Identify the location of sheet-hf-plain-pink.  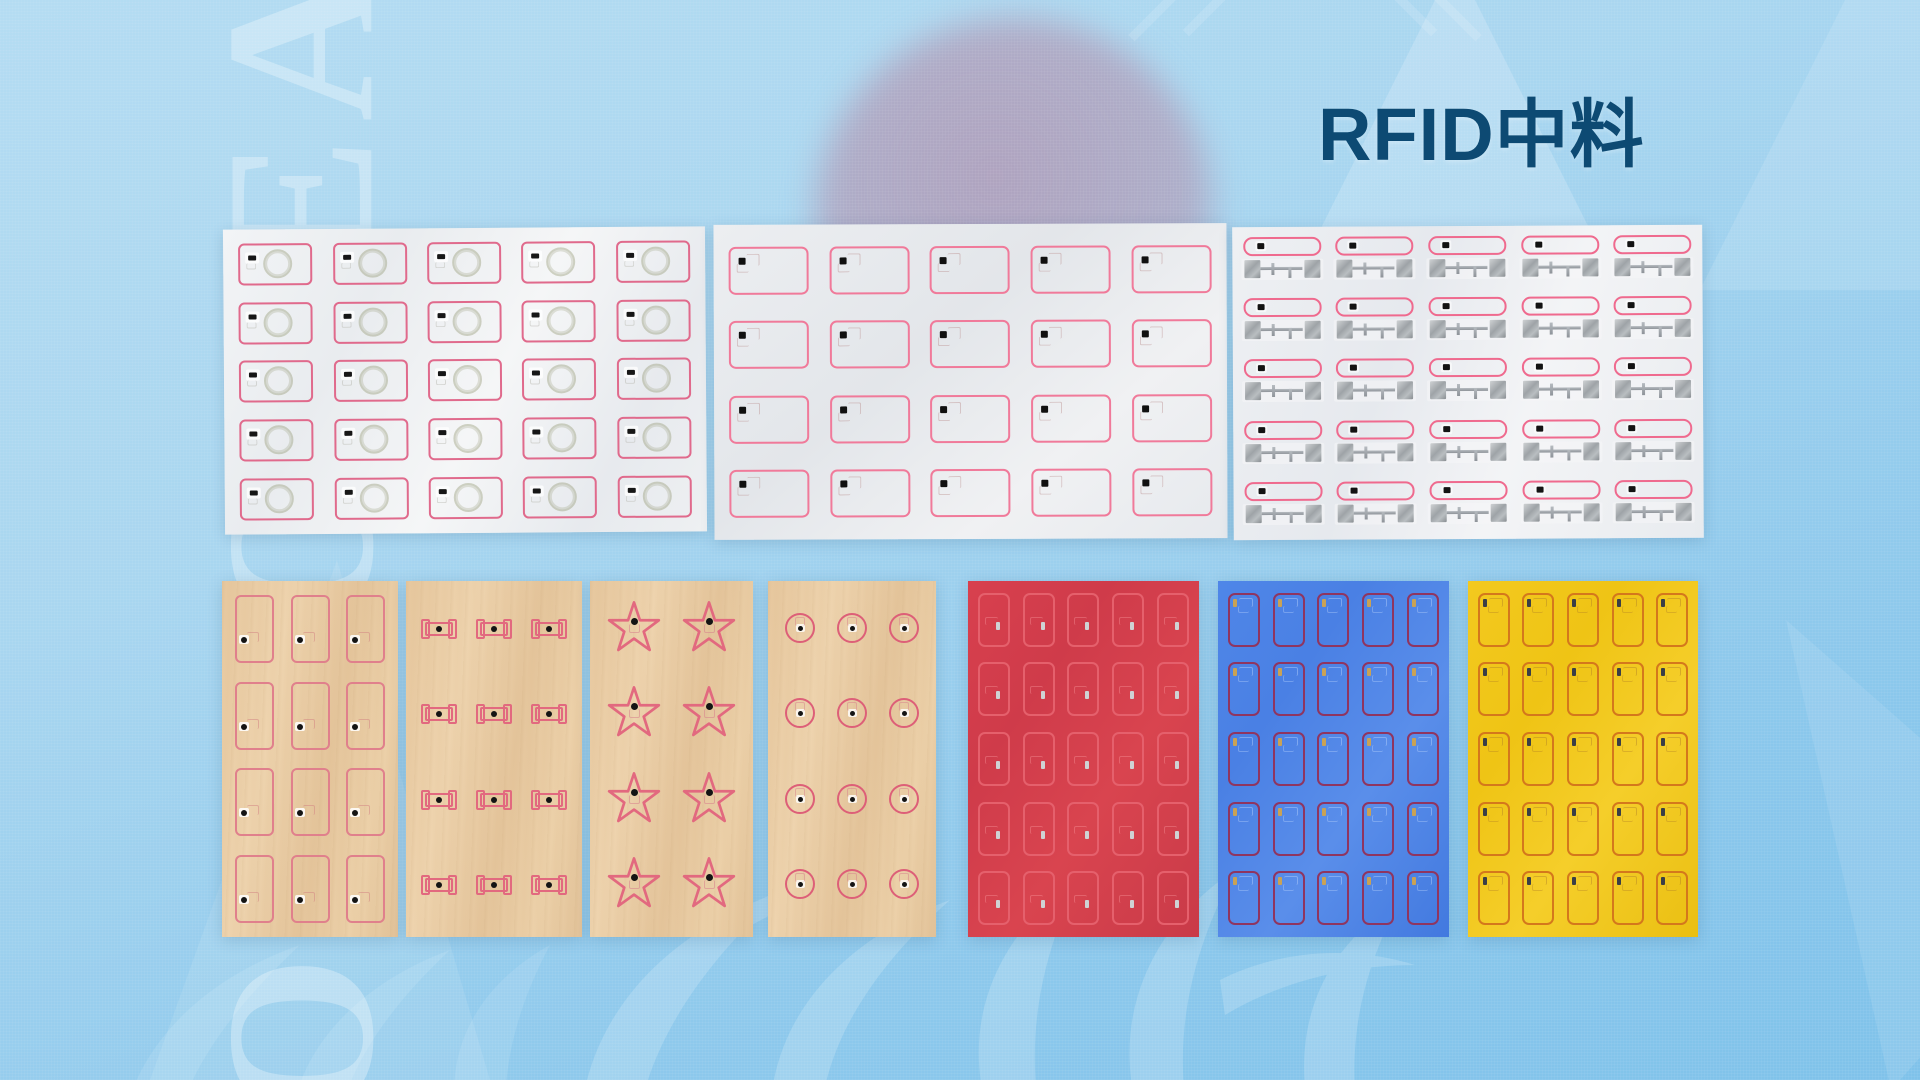
(970, 381).